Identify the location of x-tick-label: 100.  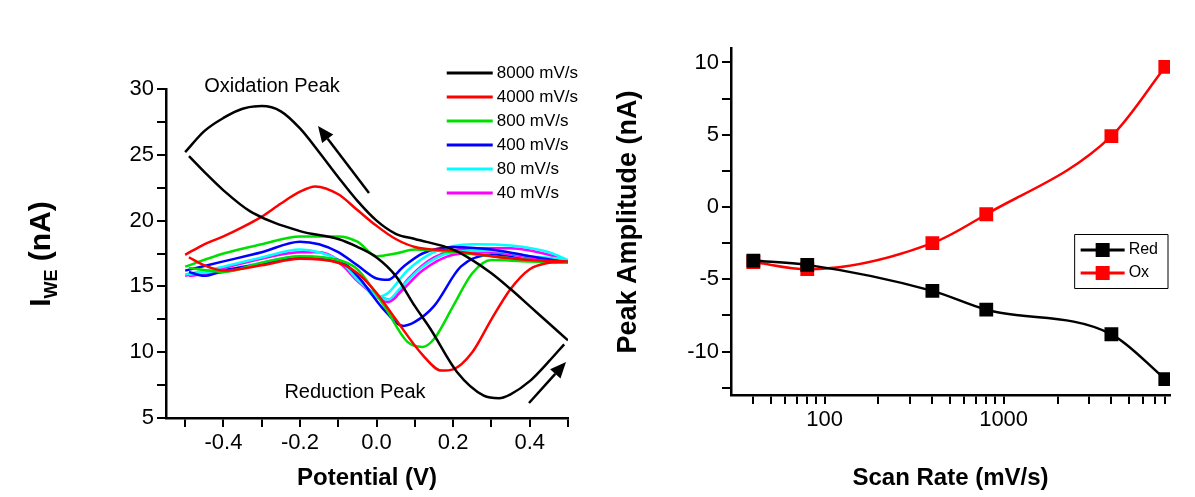
(824, 419).